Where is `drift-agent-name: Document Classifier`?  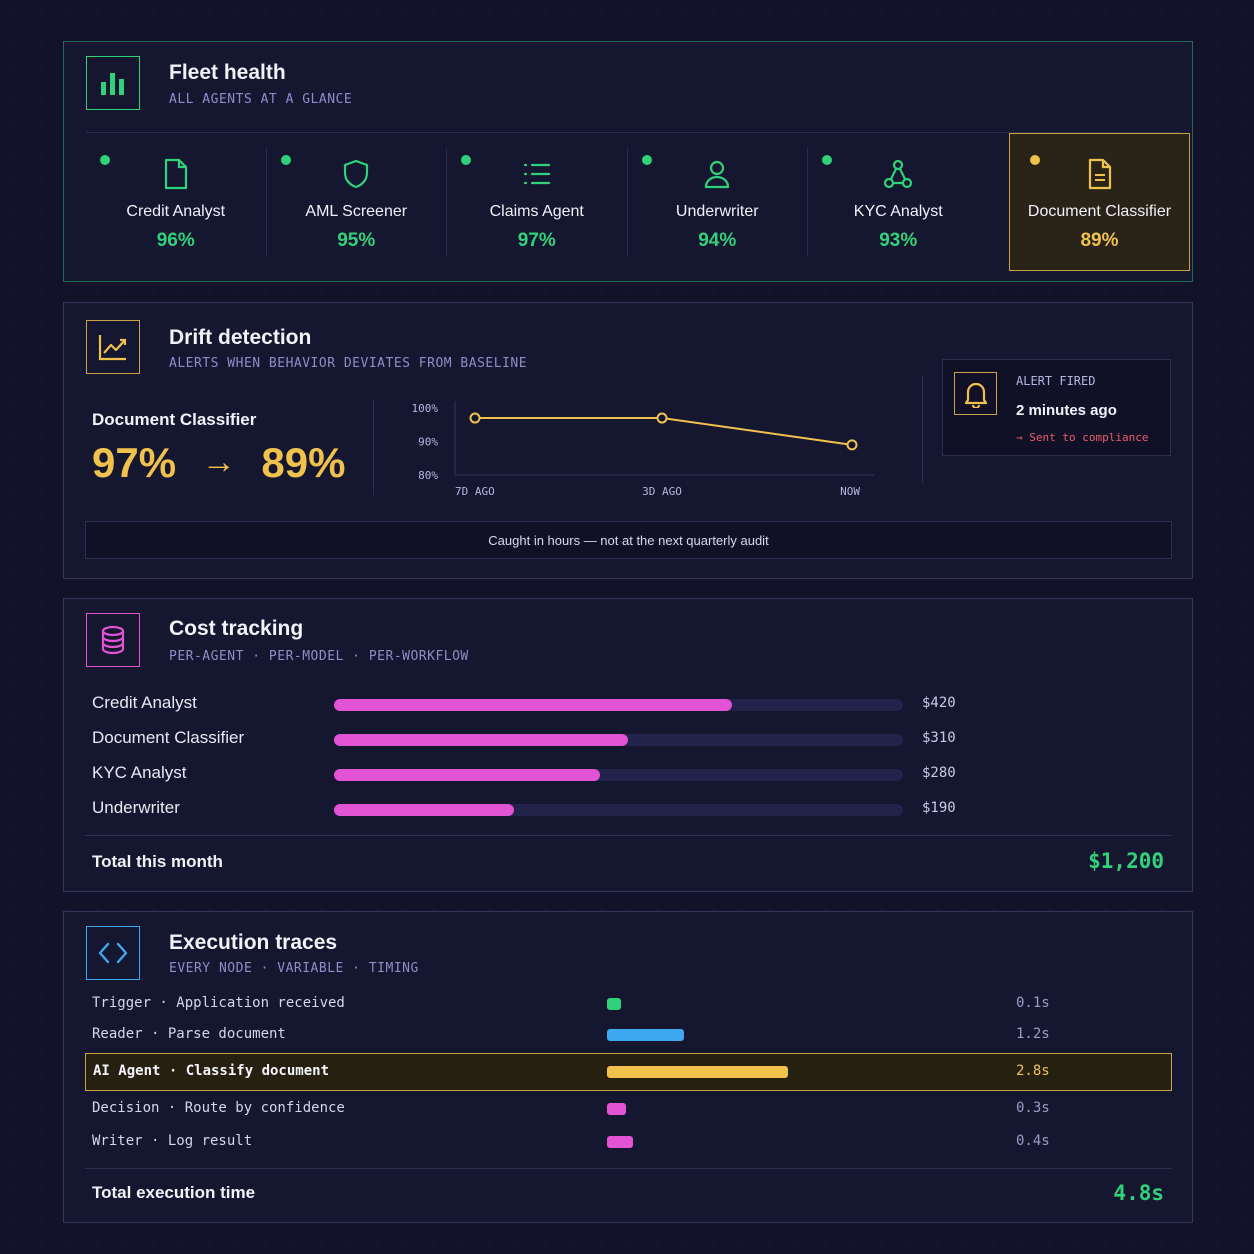 drift-agent-name: Document Classifier is located at coordinates (174, 419).